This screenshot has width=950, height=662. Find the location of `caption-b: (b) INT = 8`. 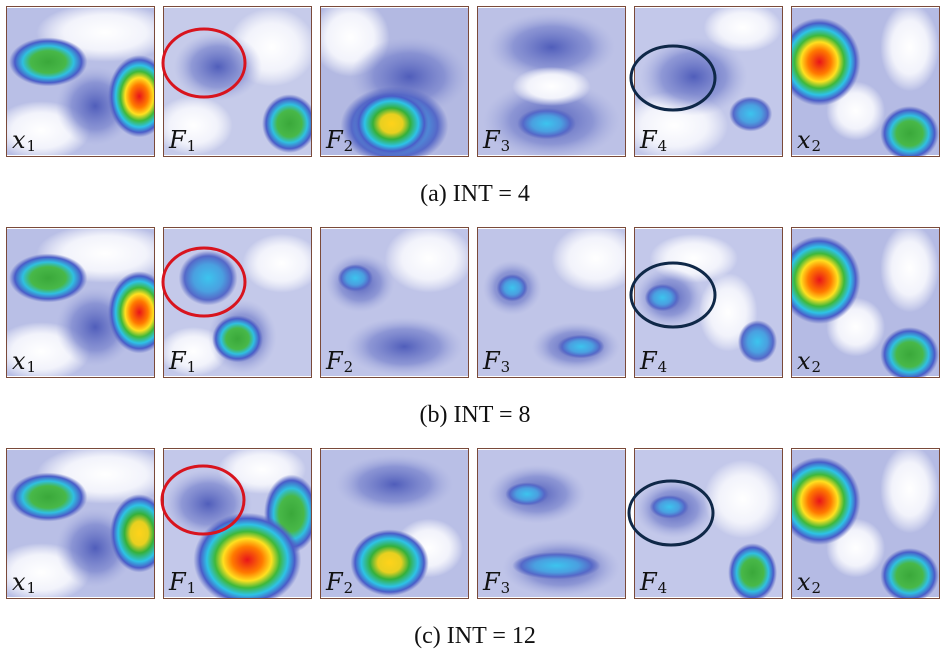

caption-b: (b) INT = 8 is located at coordinates (475, 415).